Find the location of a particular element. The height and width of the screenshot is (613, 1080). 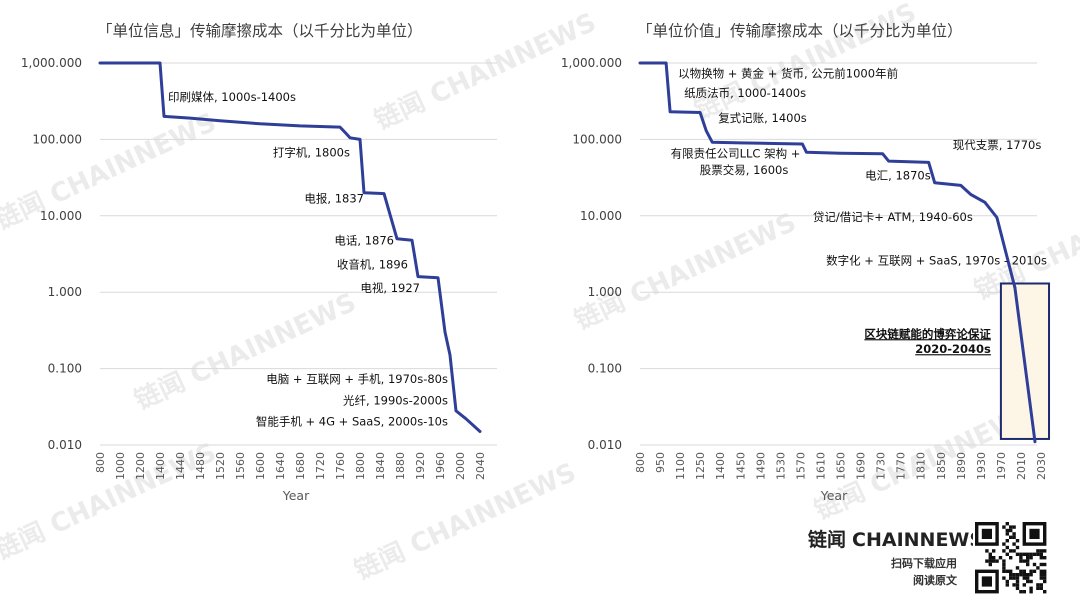

annotation: 股票交易, 1600s is located at coordinates (744, 170).